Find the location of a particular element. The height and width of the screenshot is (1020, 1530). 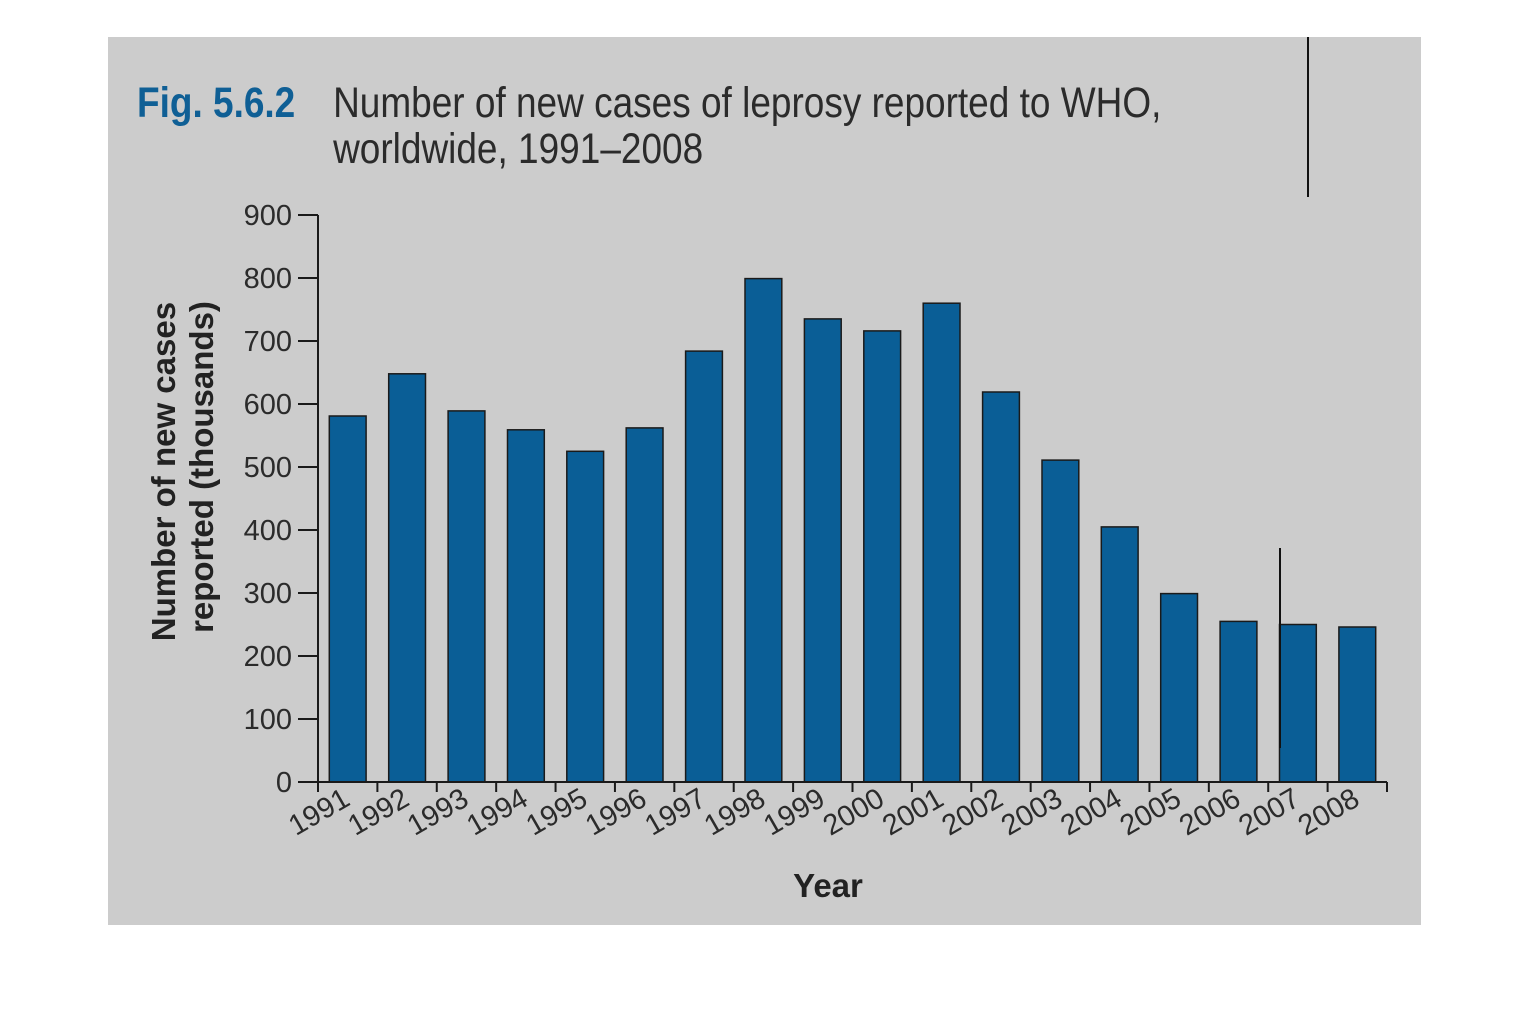

divider-line-top is located at coordinates (1308, 117).